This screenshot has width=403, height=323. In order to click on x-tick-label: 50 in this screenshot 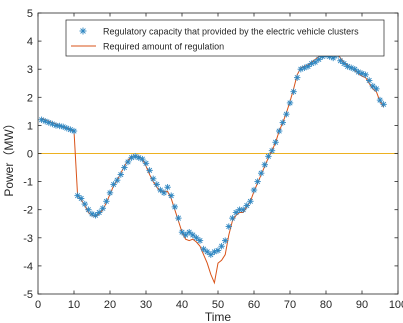, I will do `click(218, 305)`.